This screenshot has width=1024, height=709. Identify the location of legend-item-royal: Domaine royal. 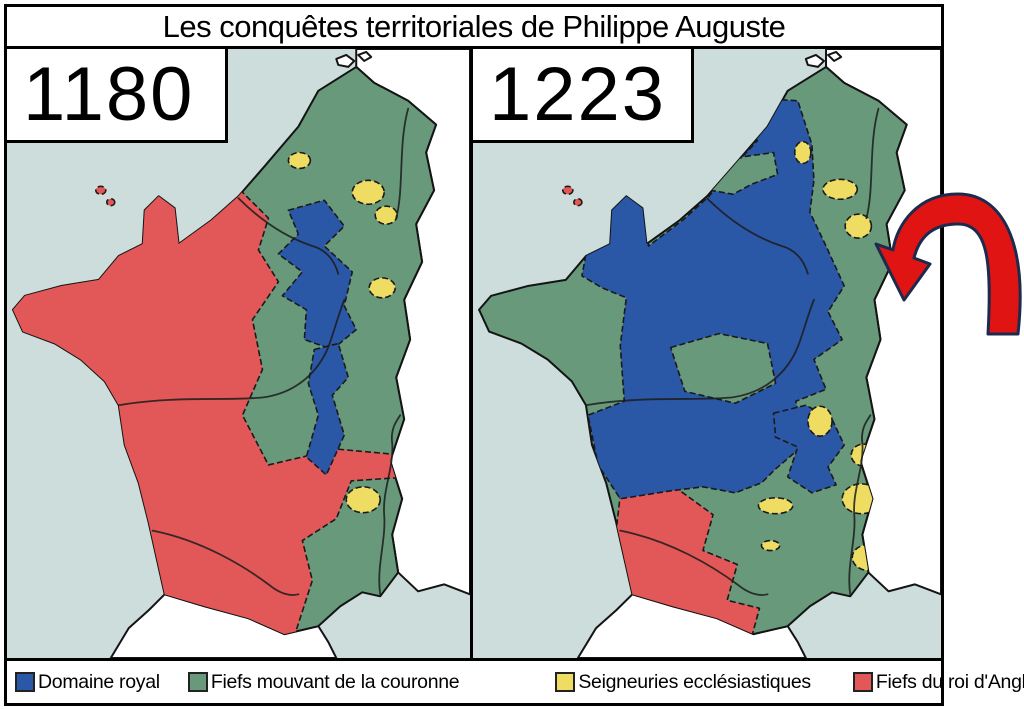
(87, 682).